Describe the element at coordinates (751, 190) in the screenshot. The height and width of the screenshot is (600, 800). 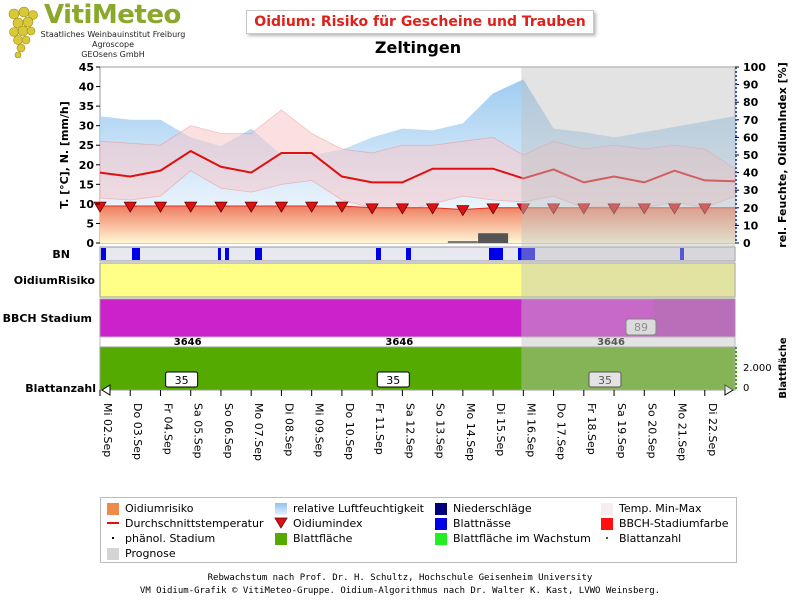
I see `right-axis-tick-label: 30` at that location.